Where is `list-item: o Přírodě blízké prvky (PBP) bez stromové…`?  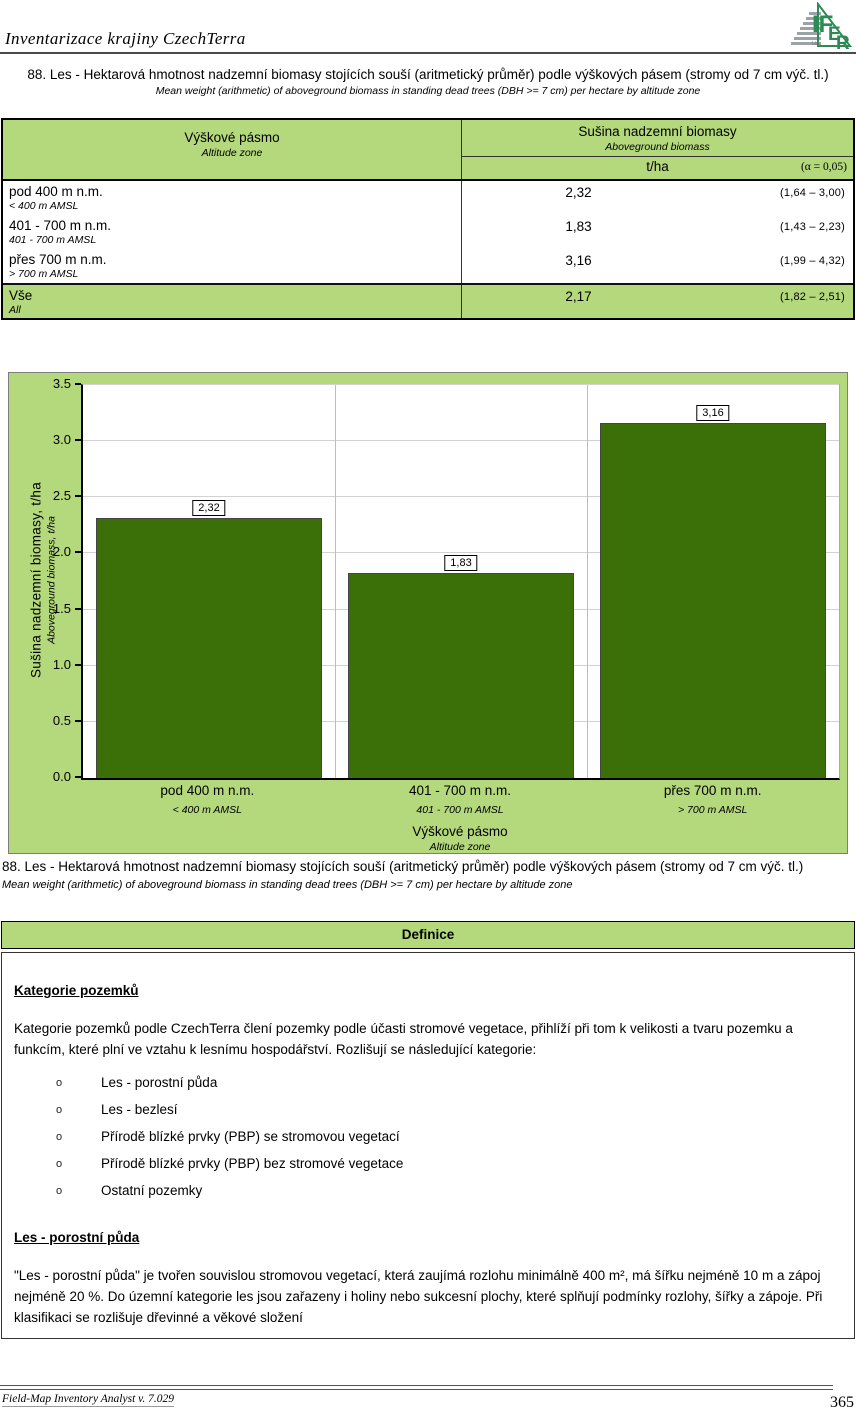 list-item: o Přírodě blízké prvky (PBP) bez stromové… is located at coordinates (428, 1164).